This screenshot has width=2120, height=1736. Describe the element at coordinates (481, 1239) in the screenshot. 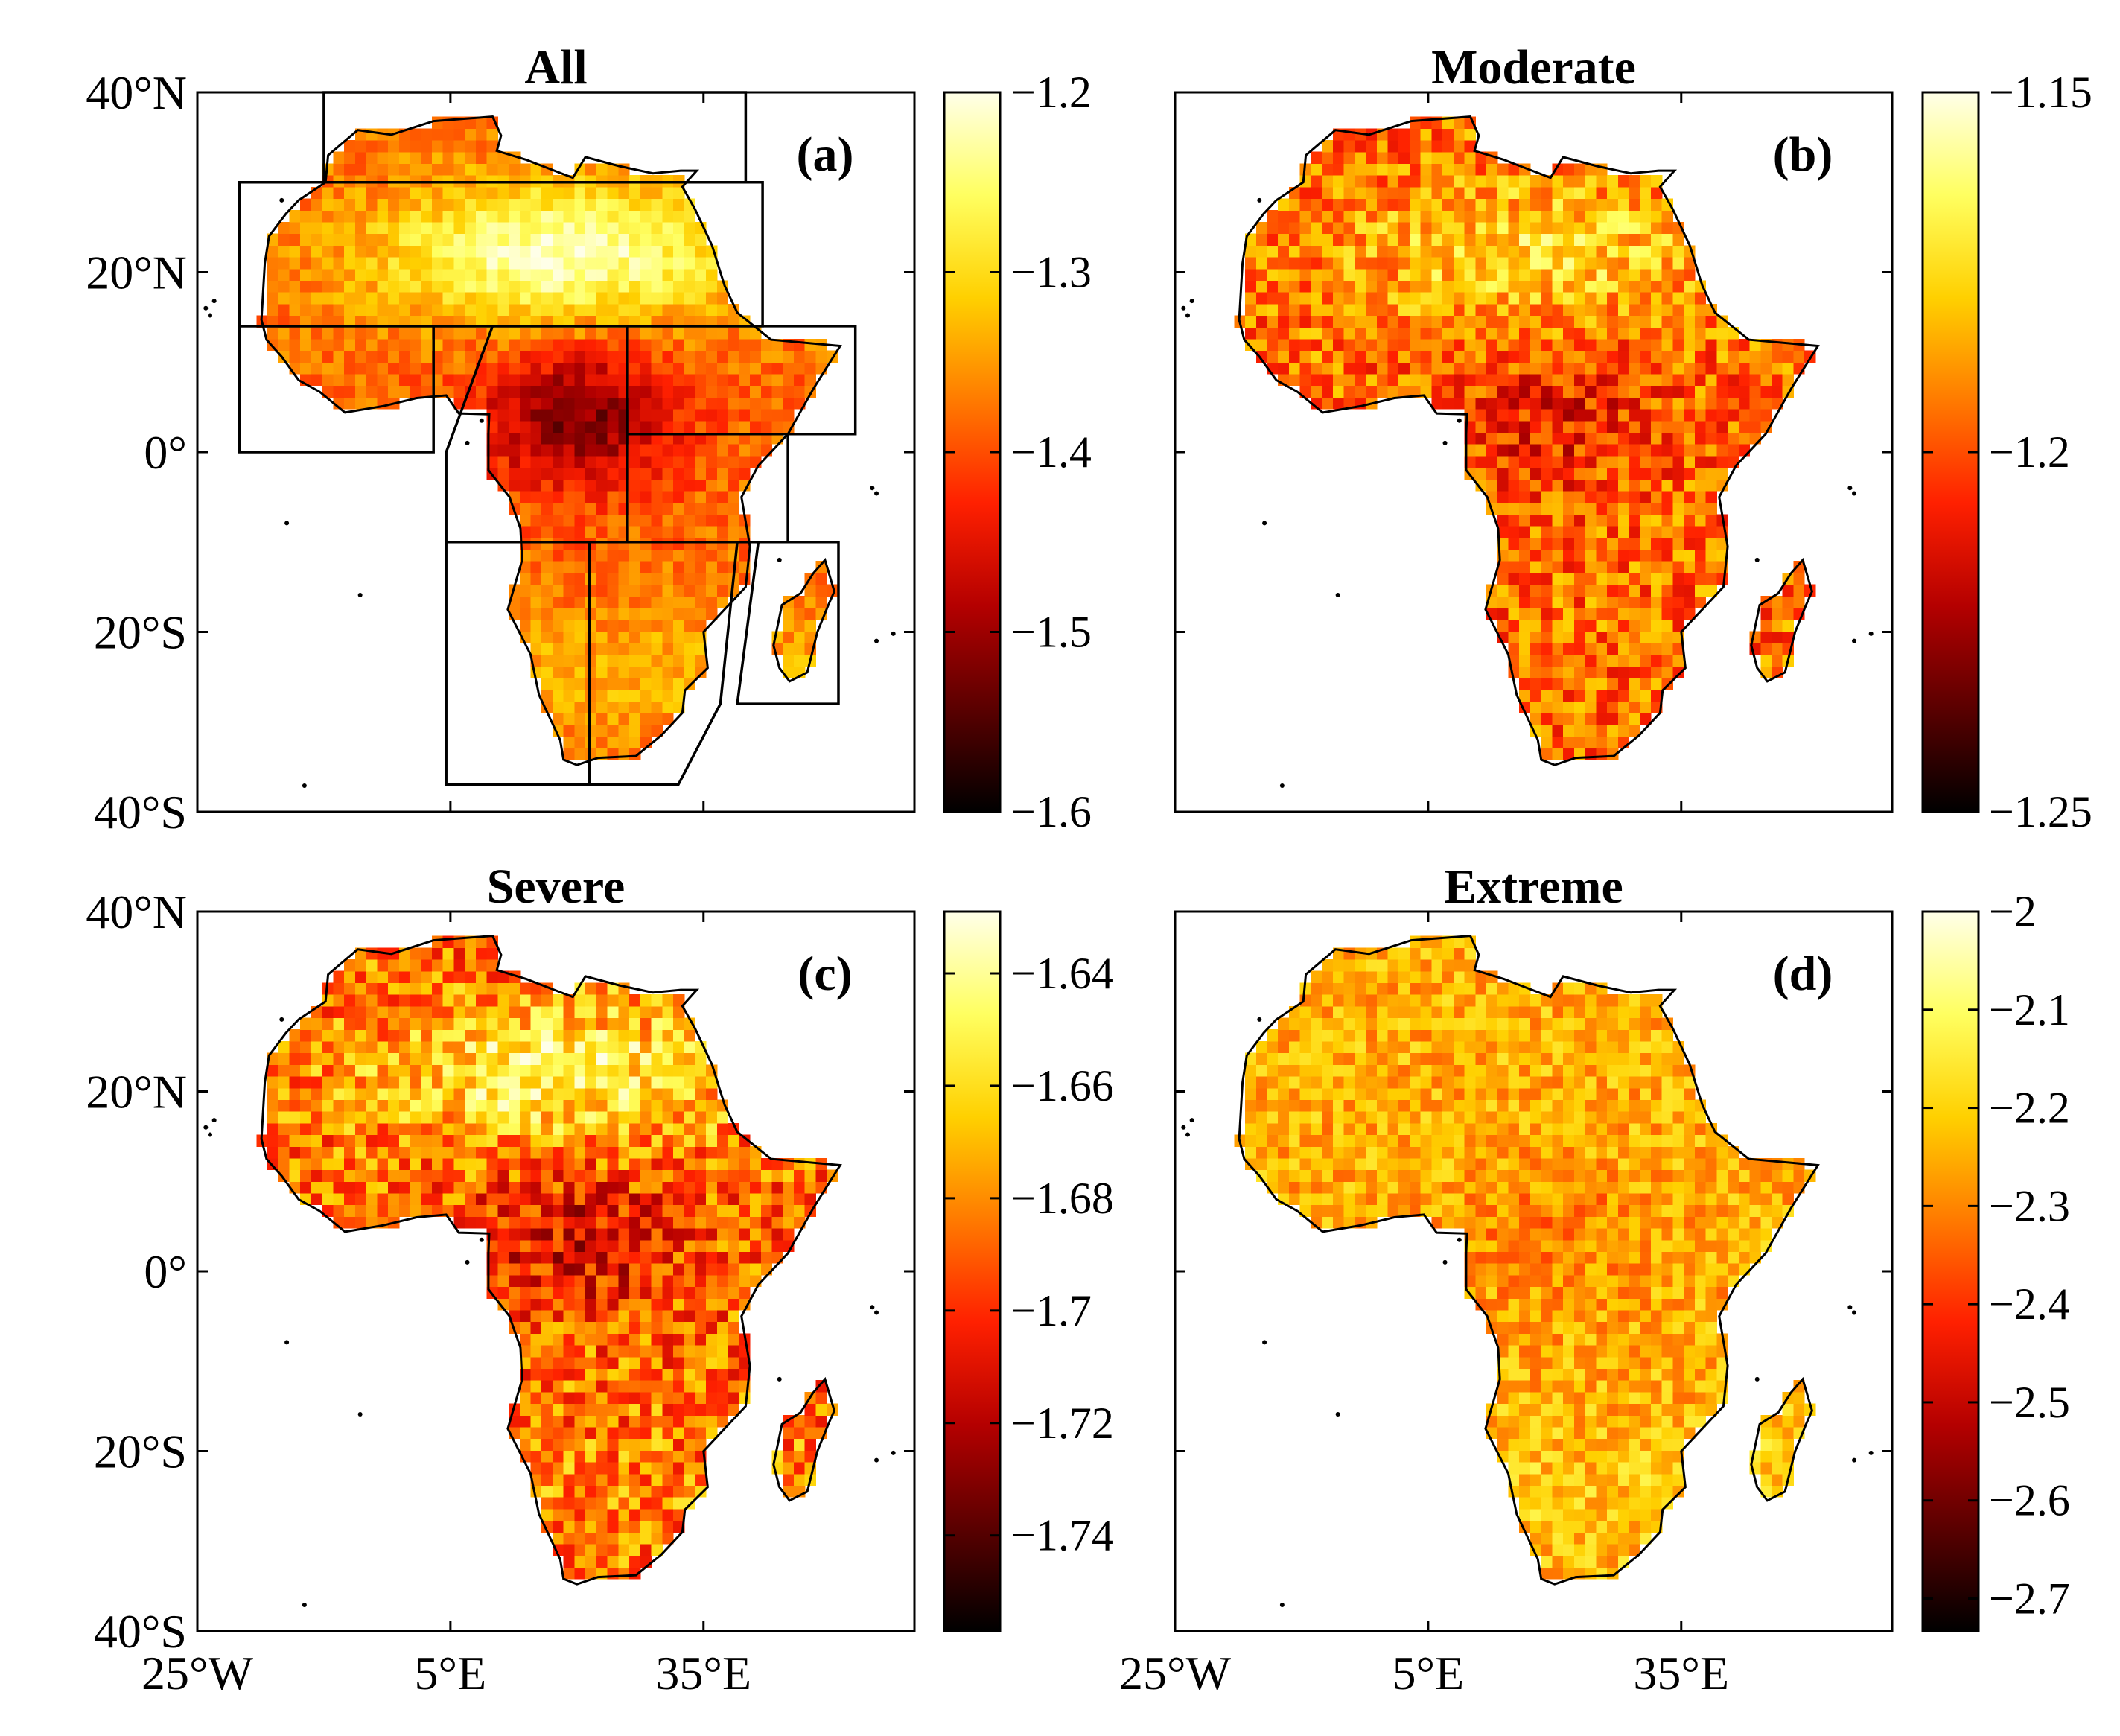

I see `island-dot` at that location.